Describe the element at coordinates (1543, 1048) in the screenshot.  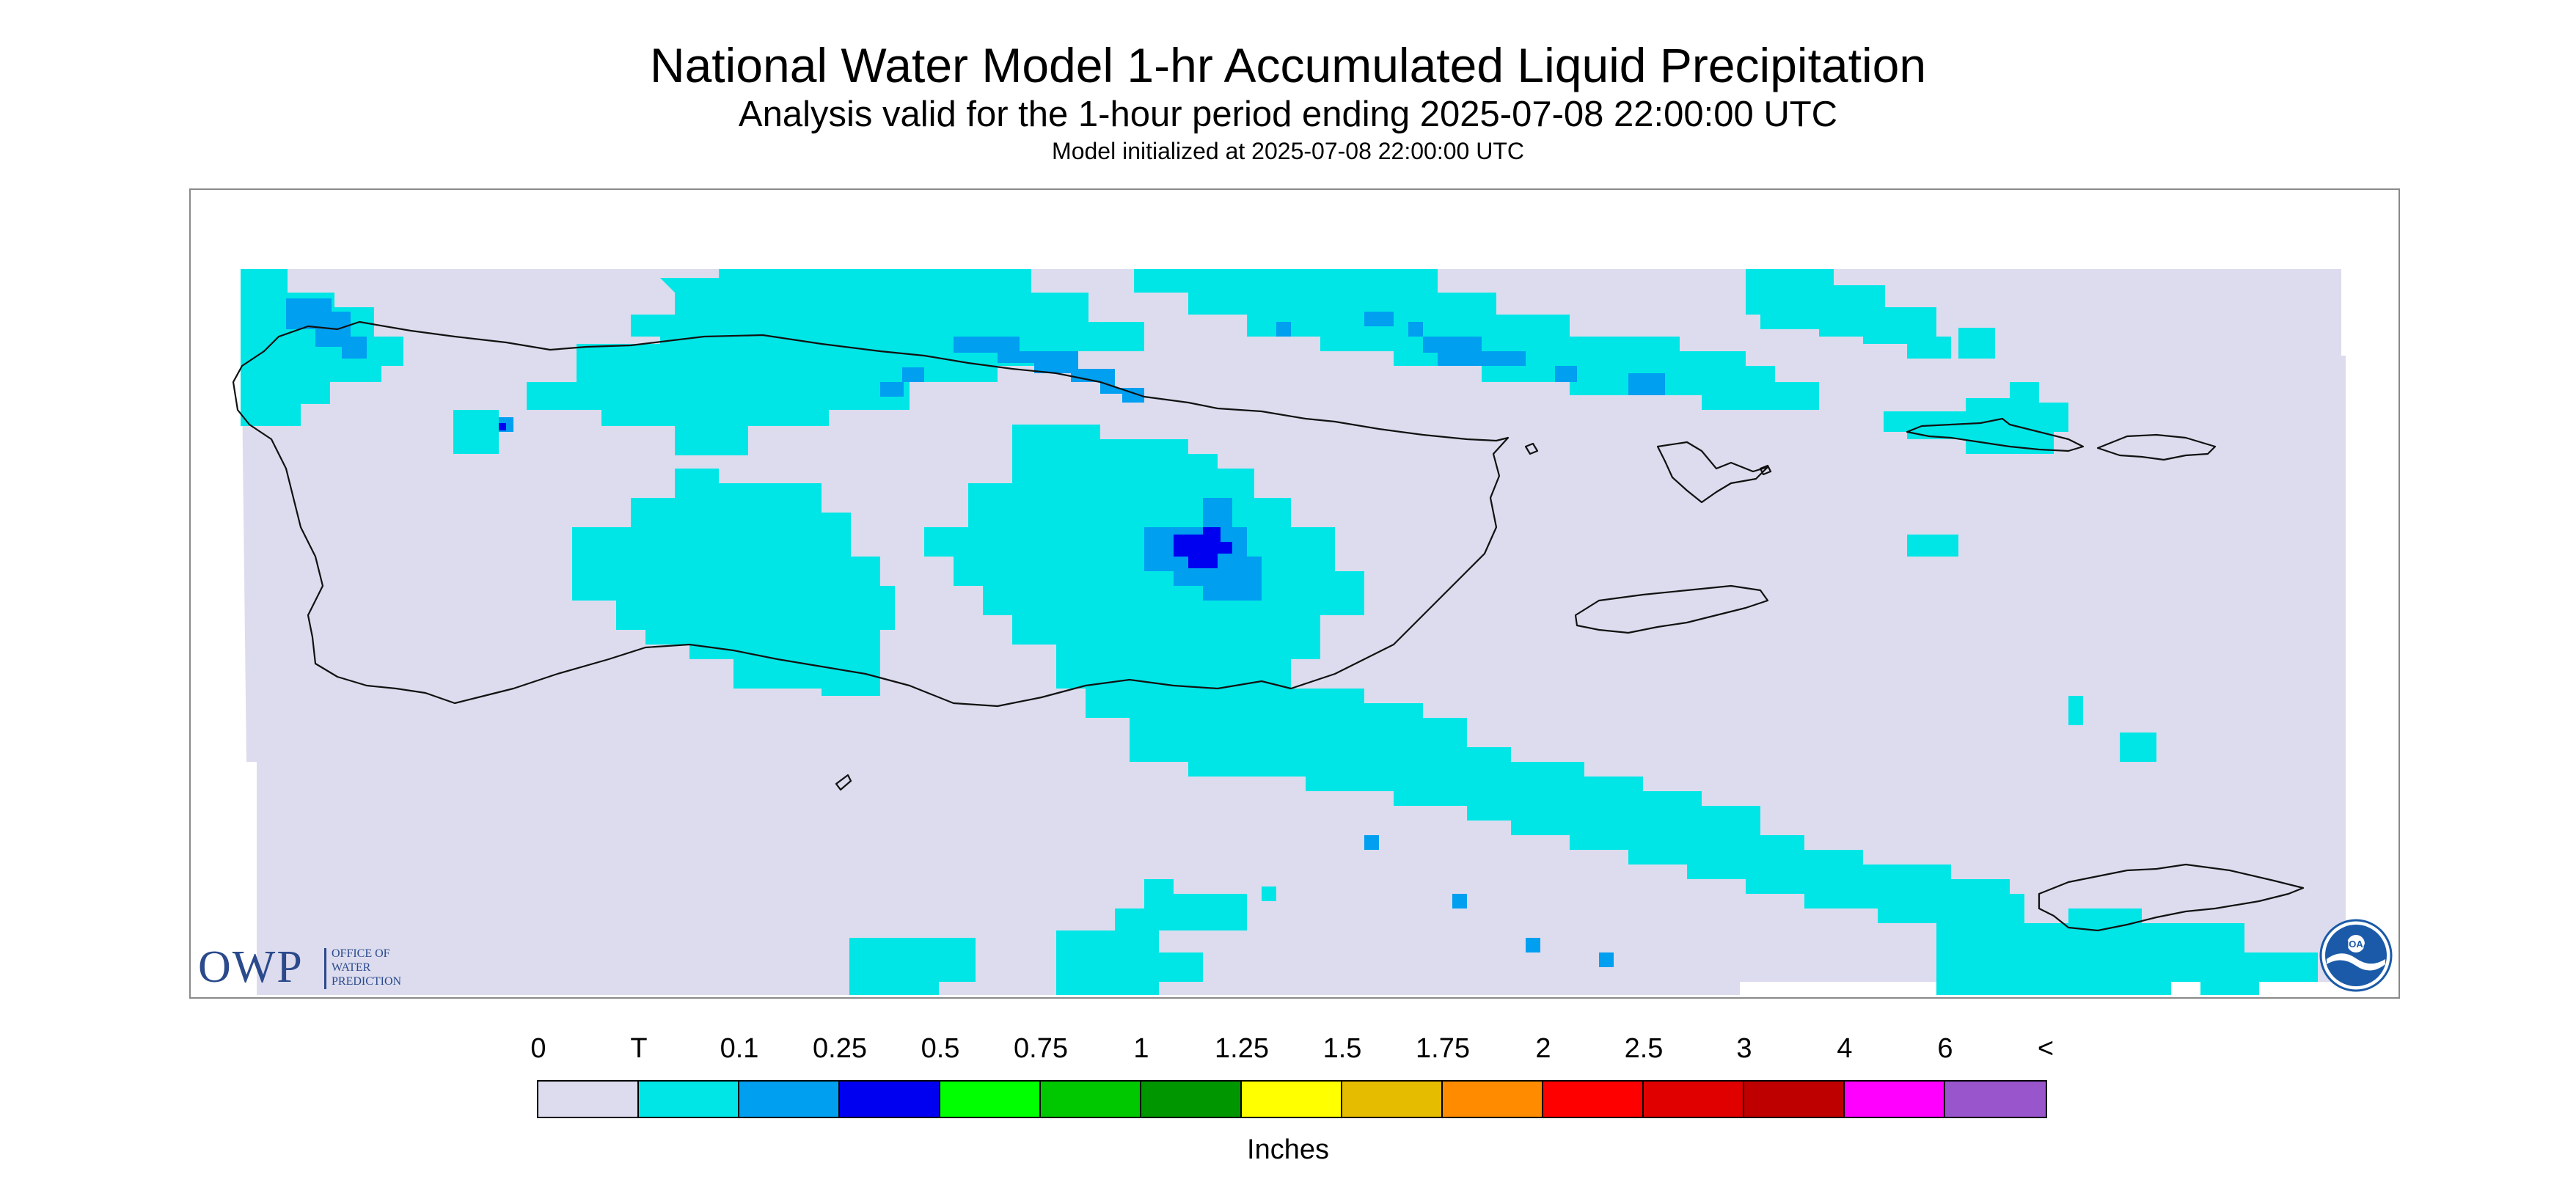
I see `legend-label-10: 2` at that location.